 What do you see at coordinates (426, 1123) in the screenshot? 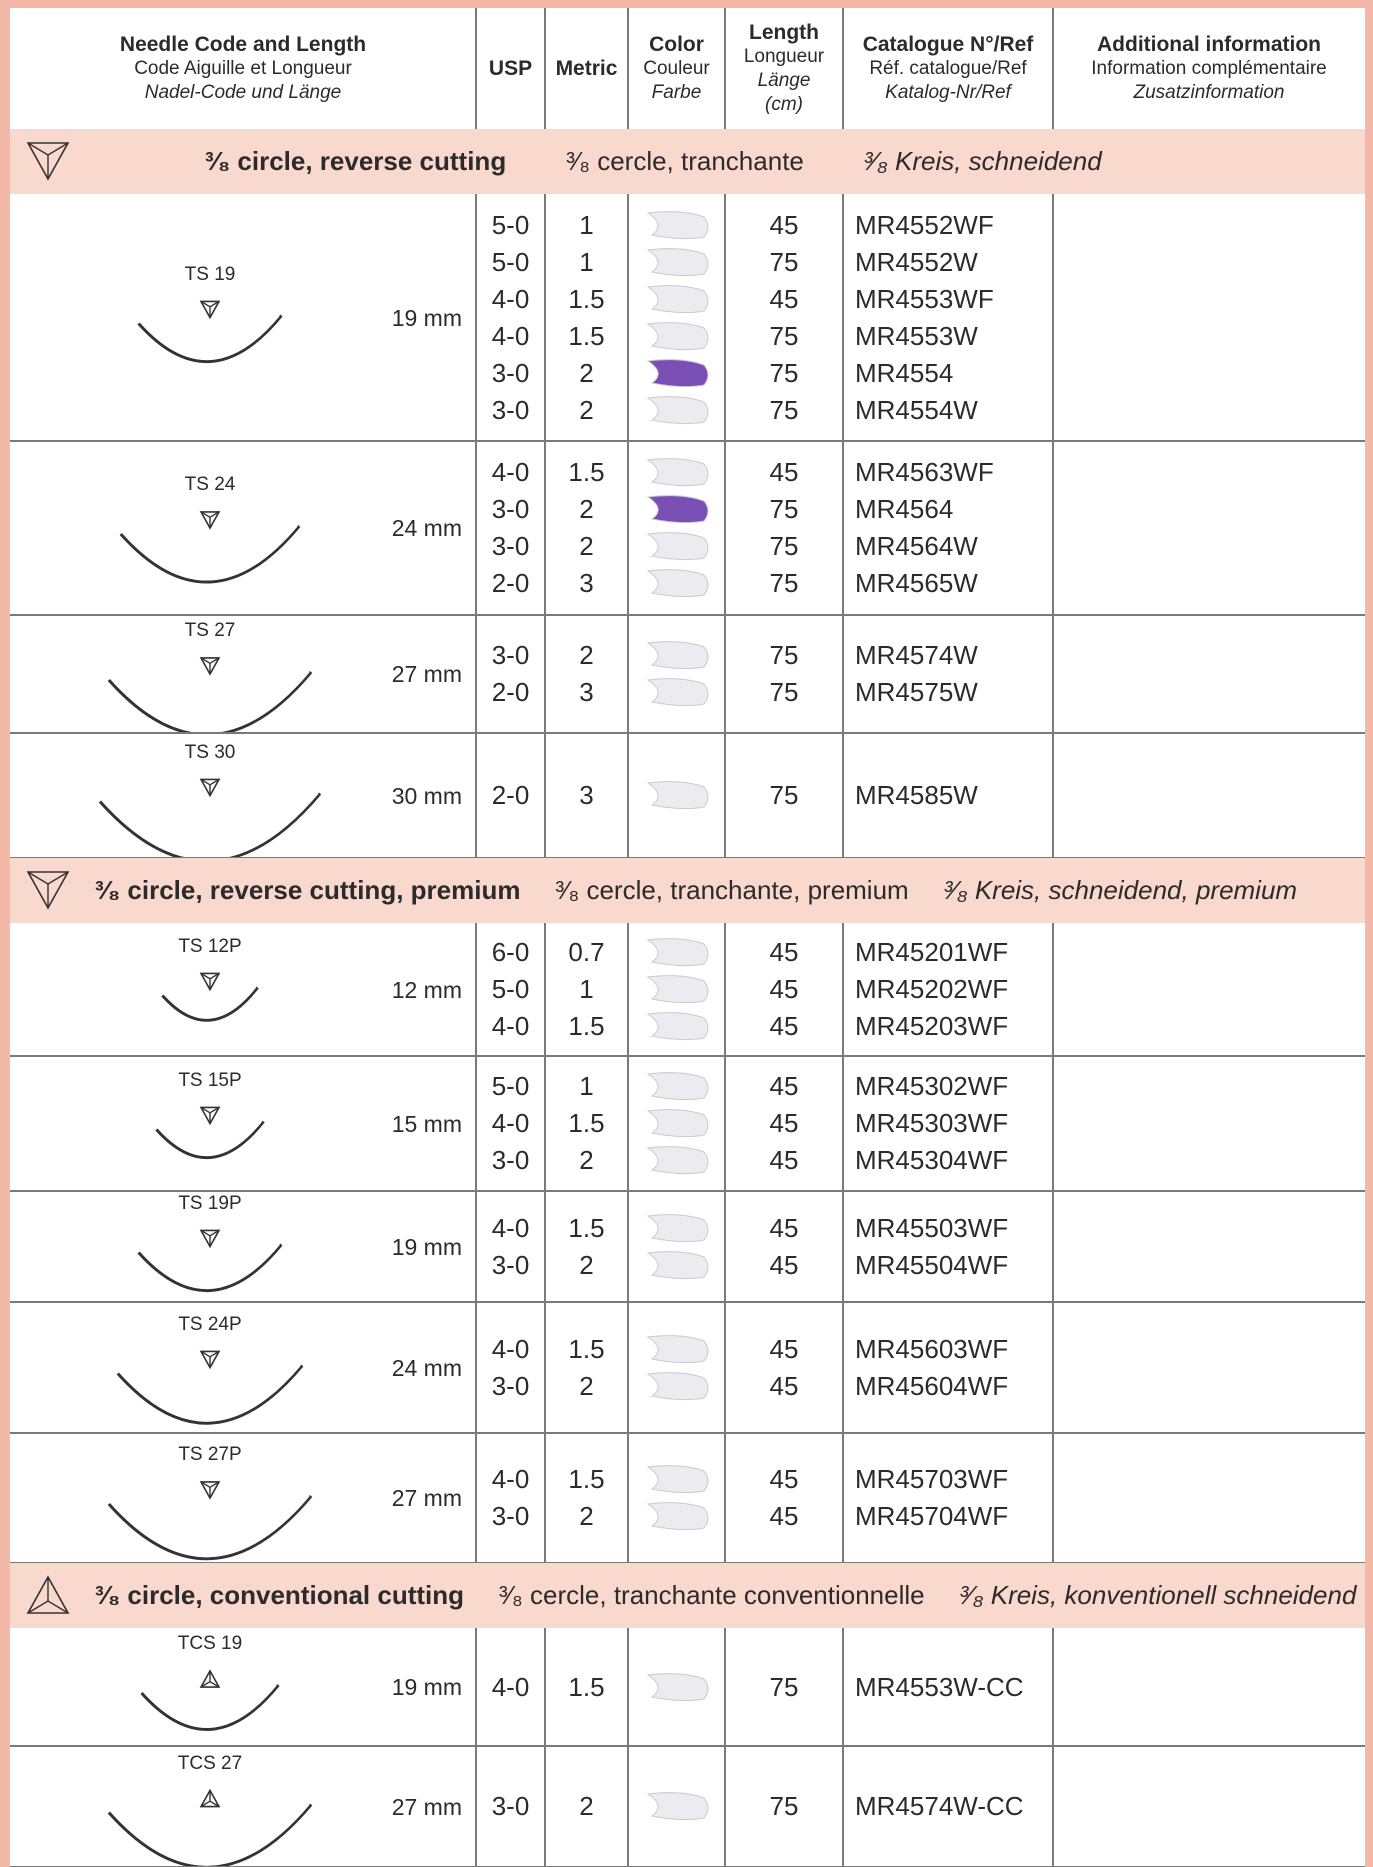
I see `needle-length: 15 mm` at bounding box center [426, 1123].